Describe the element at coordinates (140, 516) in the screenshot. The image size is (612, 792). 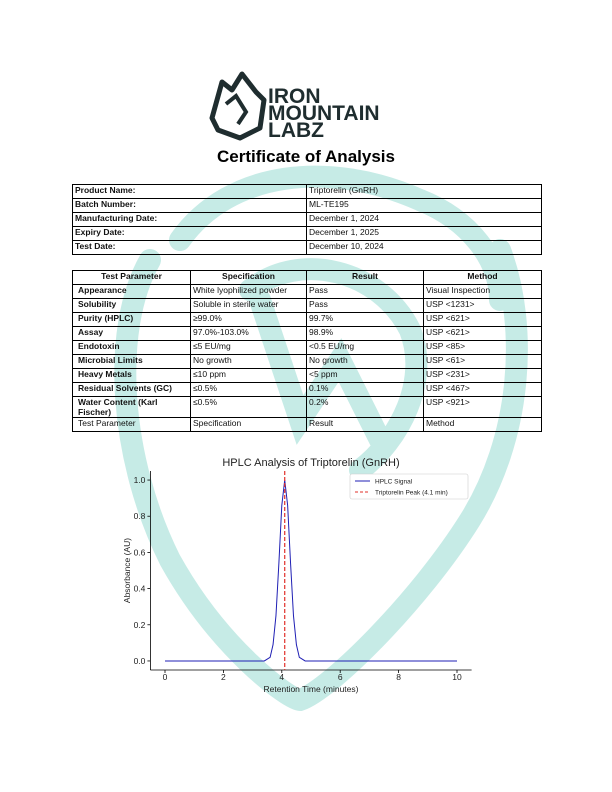
I see `y-tick-label: 0.8` at that location.